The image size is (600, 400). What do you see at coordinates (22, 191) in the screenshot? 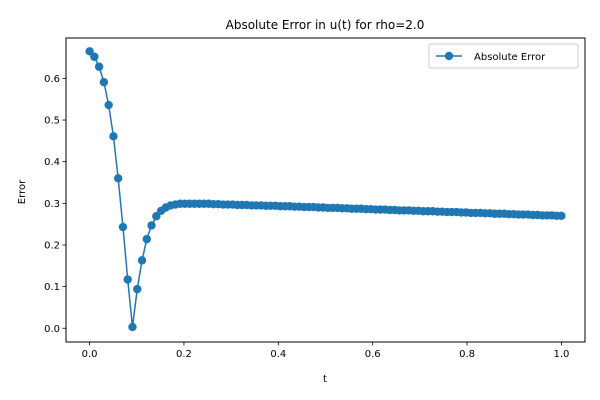
I see `y-axis-label: Error` at bounding box center [22, 191].